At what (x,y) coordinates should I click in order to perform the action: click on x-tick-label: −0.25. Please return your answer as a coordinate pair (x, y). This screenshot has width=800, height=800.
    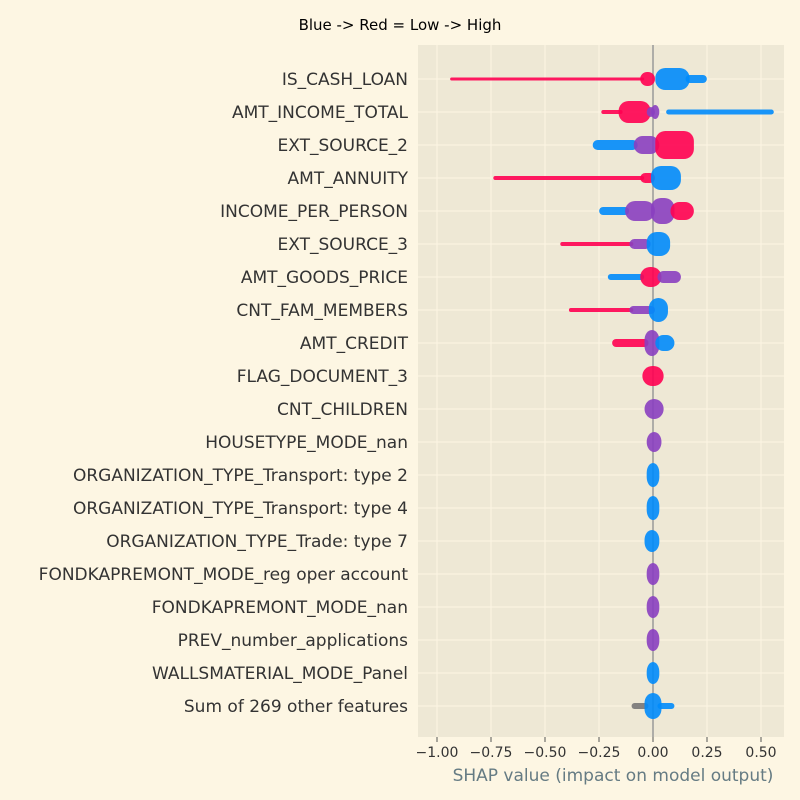
    Looking at the image, I should click on (599, 753).